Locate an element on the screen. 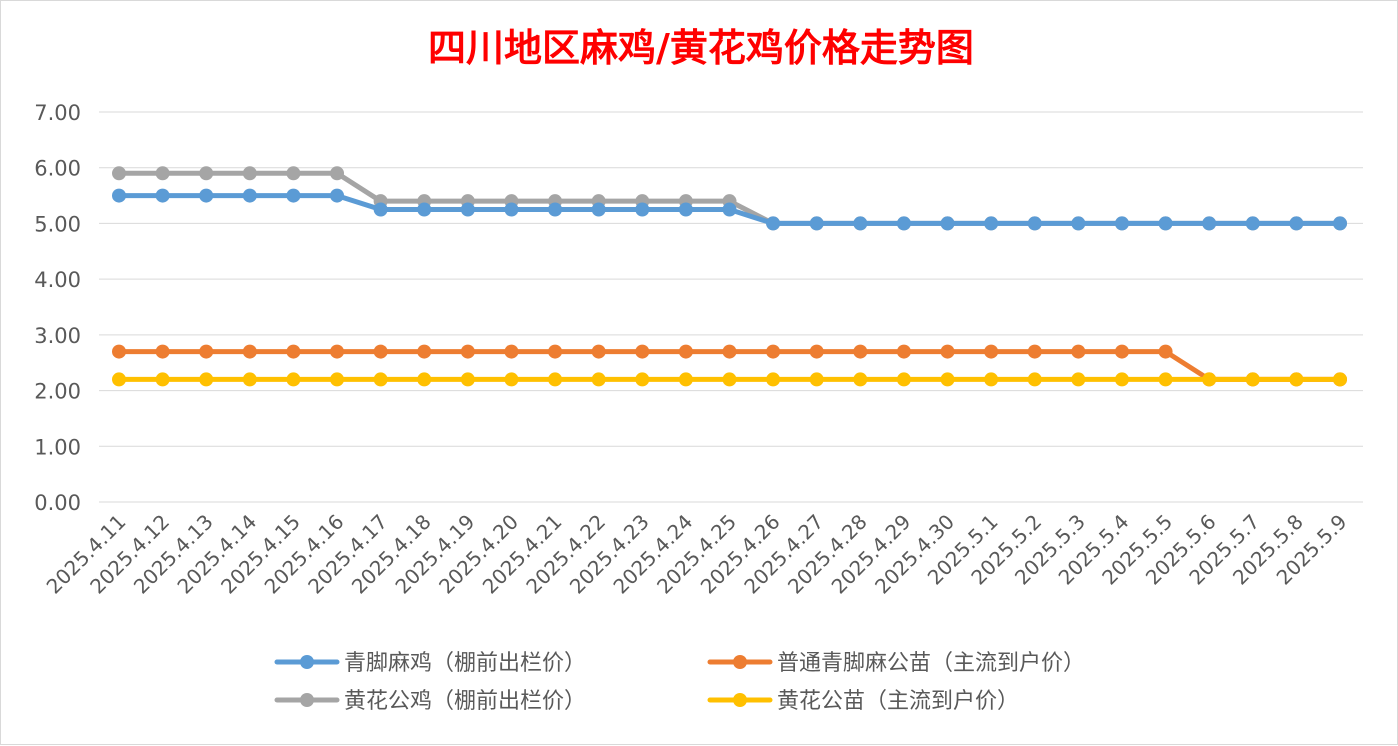  y-tick-label: 4.00 is located at coordinates (57, 280).